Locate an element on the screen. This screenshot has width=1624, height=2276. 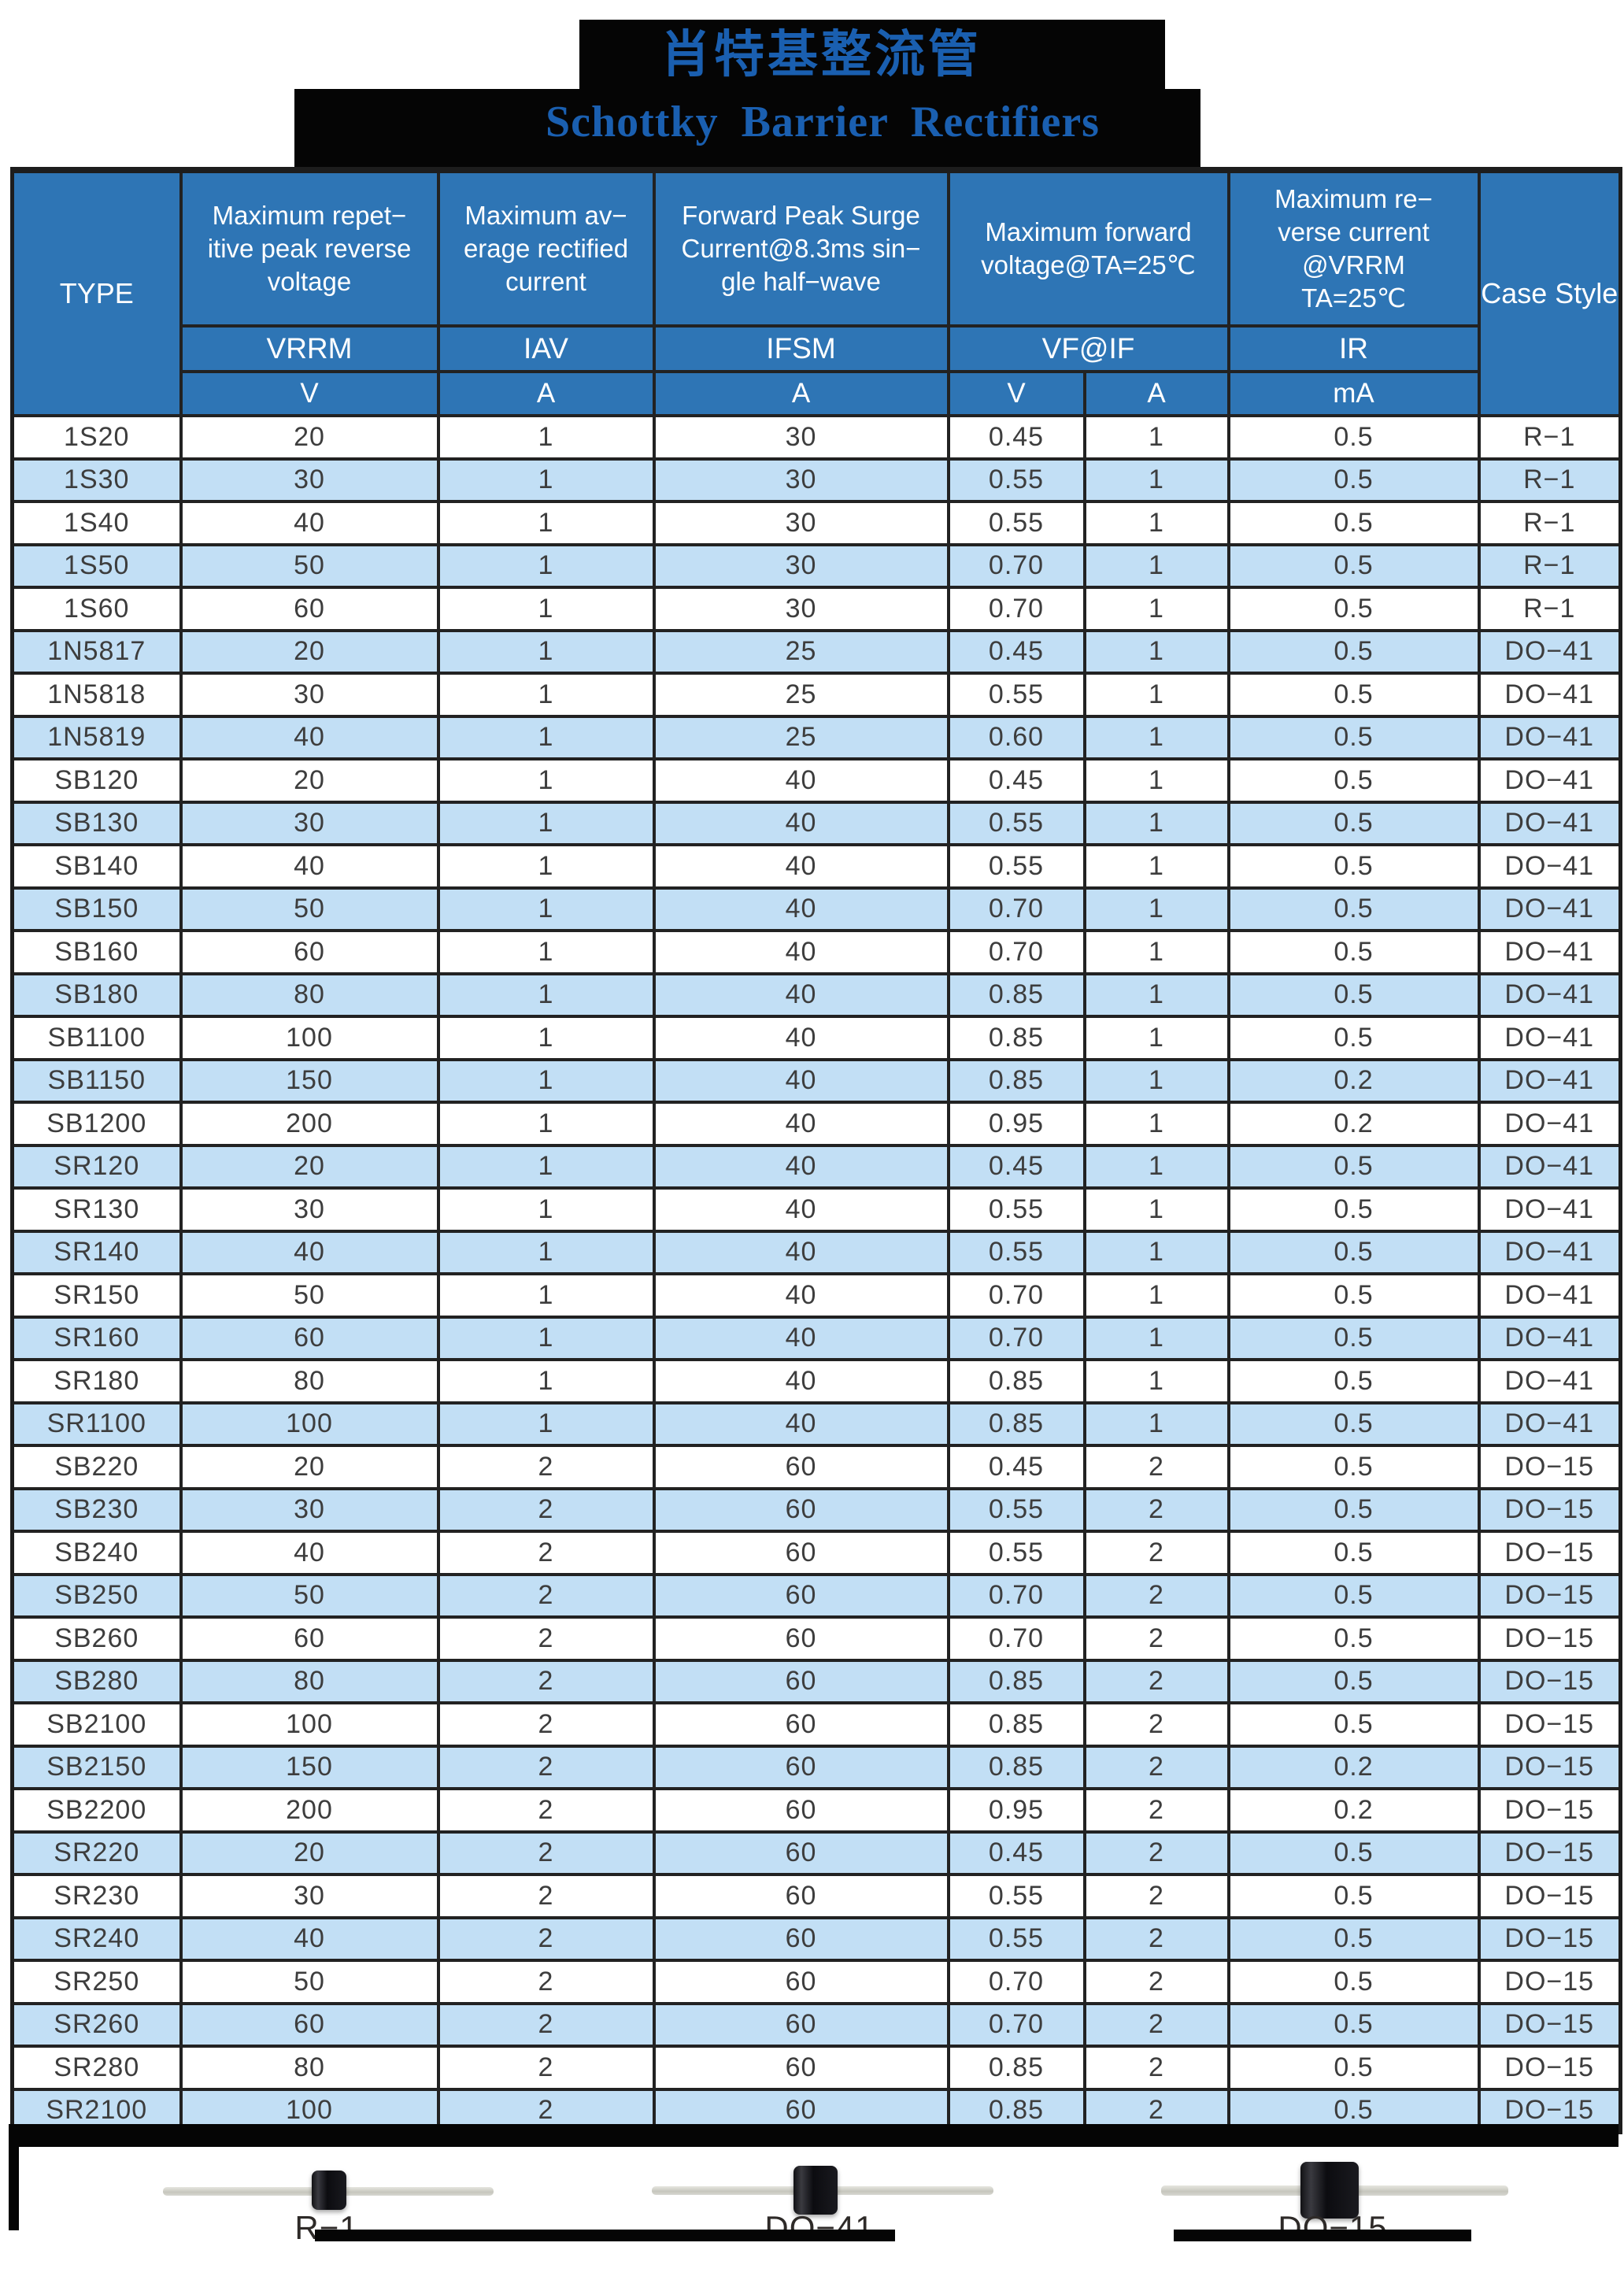
cell-type: SR160 is located at coordinates (96, 1338).